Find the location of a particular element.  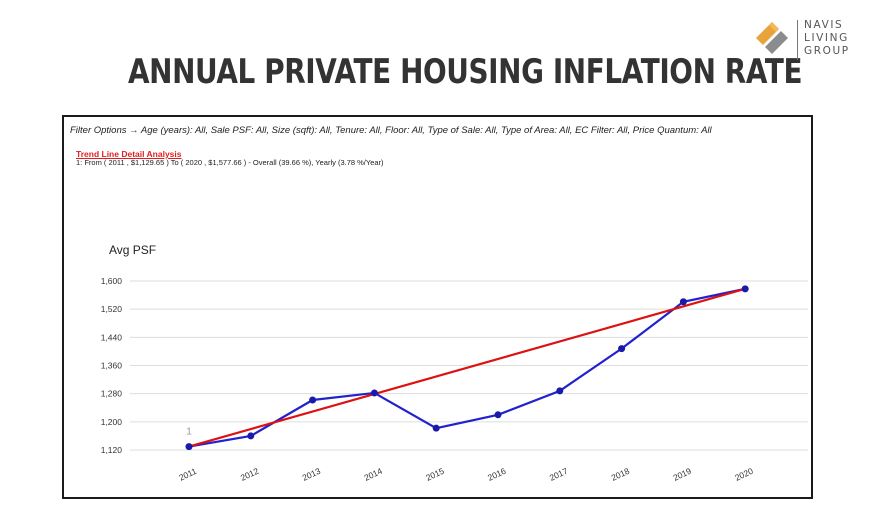

x-tick-label: 2012 is located at coordinates (250, 474).